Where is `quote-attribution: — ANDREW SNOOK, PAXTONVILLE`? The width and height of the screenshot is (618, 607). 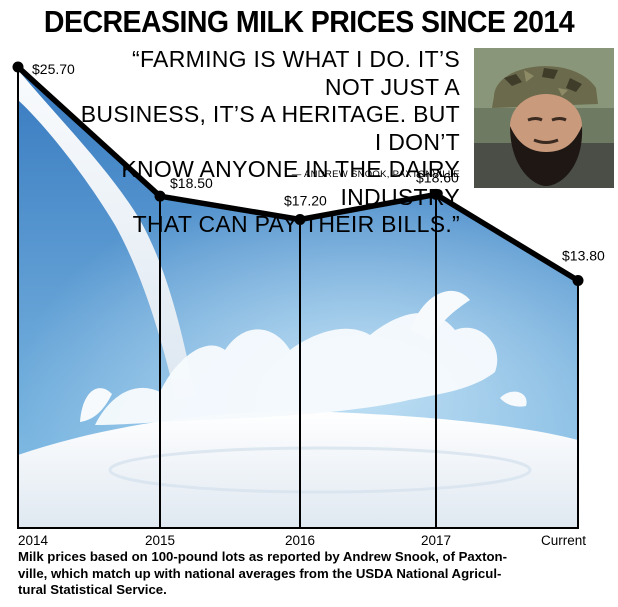 quote-attribution: — ANDREW SNOOK, PAXTONVILLE is located at coordinates (375, 174).